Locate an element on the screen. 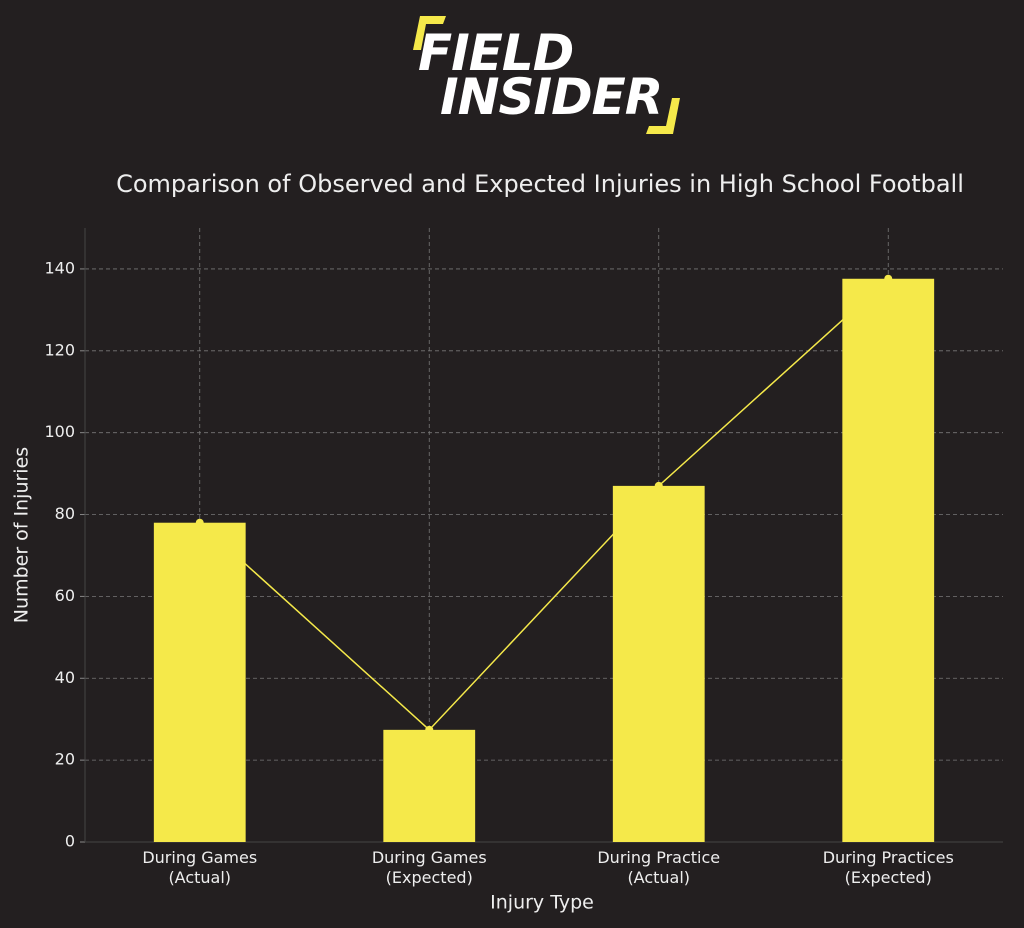 The height and width of the screenshot is (928, 1024). logo-line: FIELD is located at coordinates (496, 53).